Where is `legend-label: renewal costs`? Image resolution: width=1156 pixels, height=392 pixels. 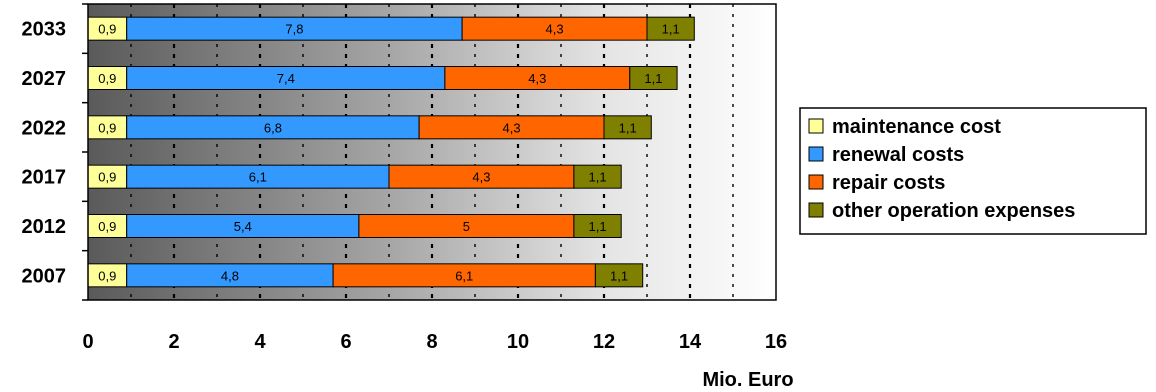 legend-label: renewal costs is located at coordinates (898, 155).